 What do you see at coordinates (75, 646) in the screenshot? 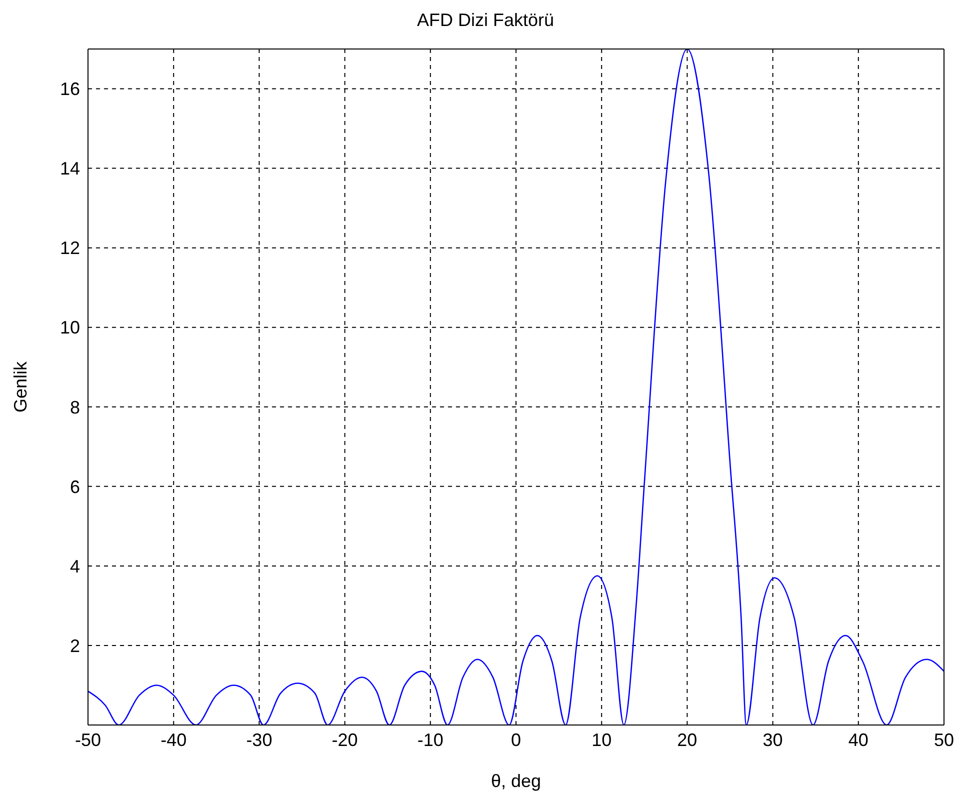
I see `y-tick-label: 2` at bounding box center [75, 646].